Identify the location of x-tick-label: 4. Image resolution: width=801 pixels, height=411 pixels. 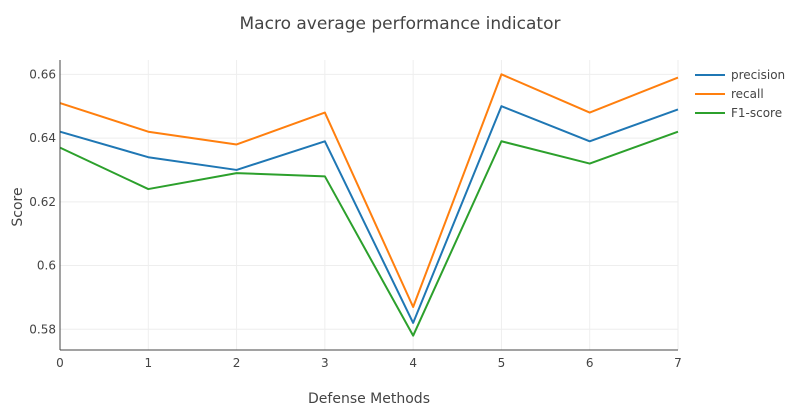
(413, 363).